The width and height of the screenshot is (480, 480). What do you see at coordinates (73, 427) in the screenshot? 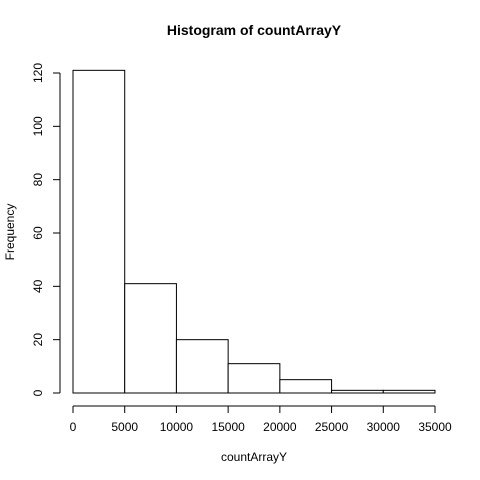
I see `x-tick-label: 0` at bounding box center [73, 427].